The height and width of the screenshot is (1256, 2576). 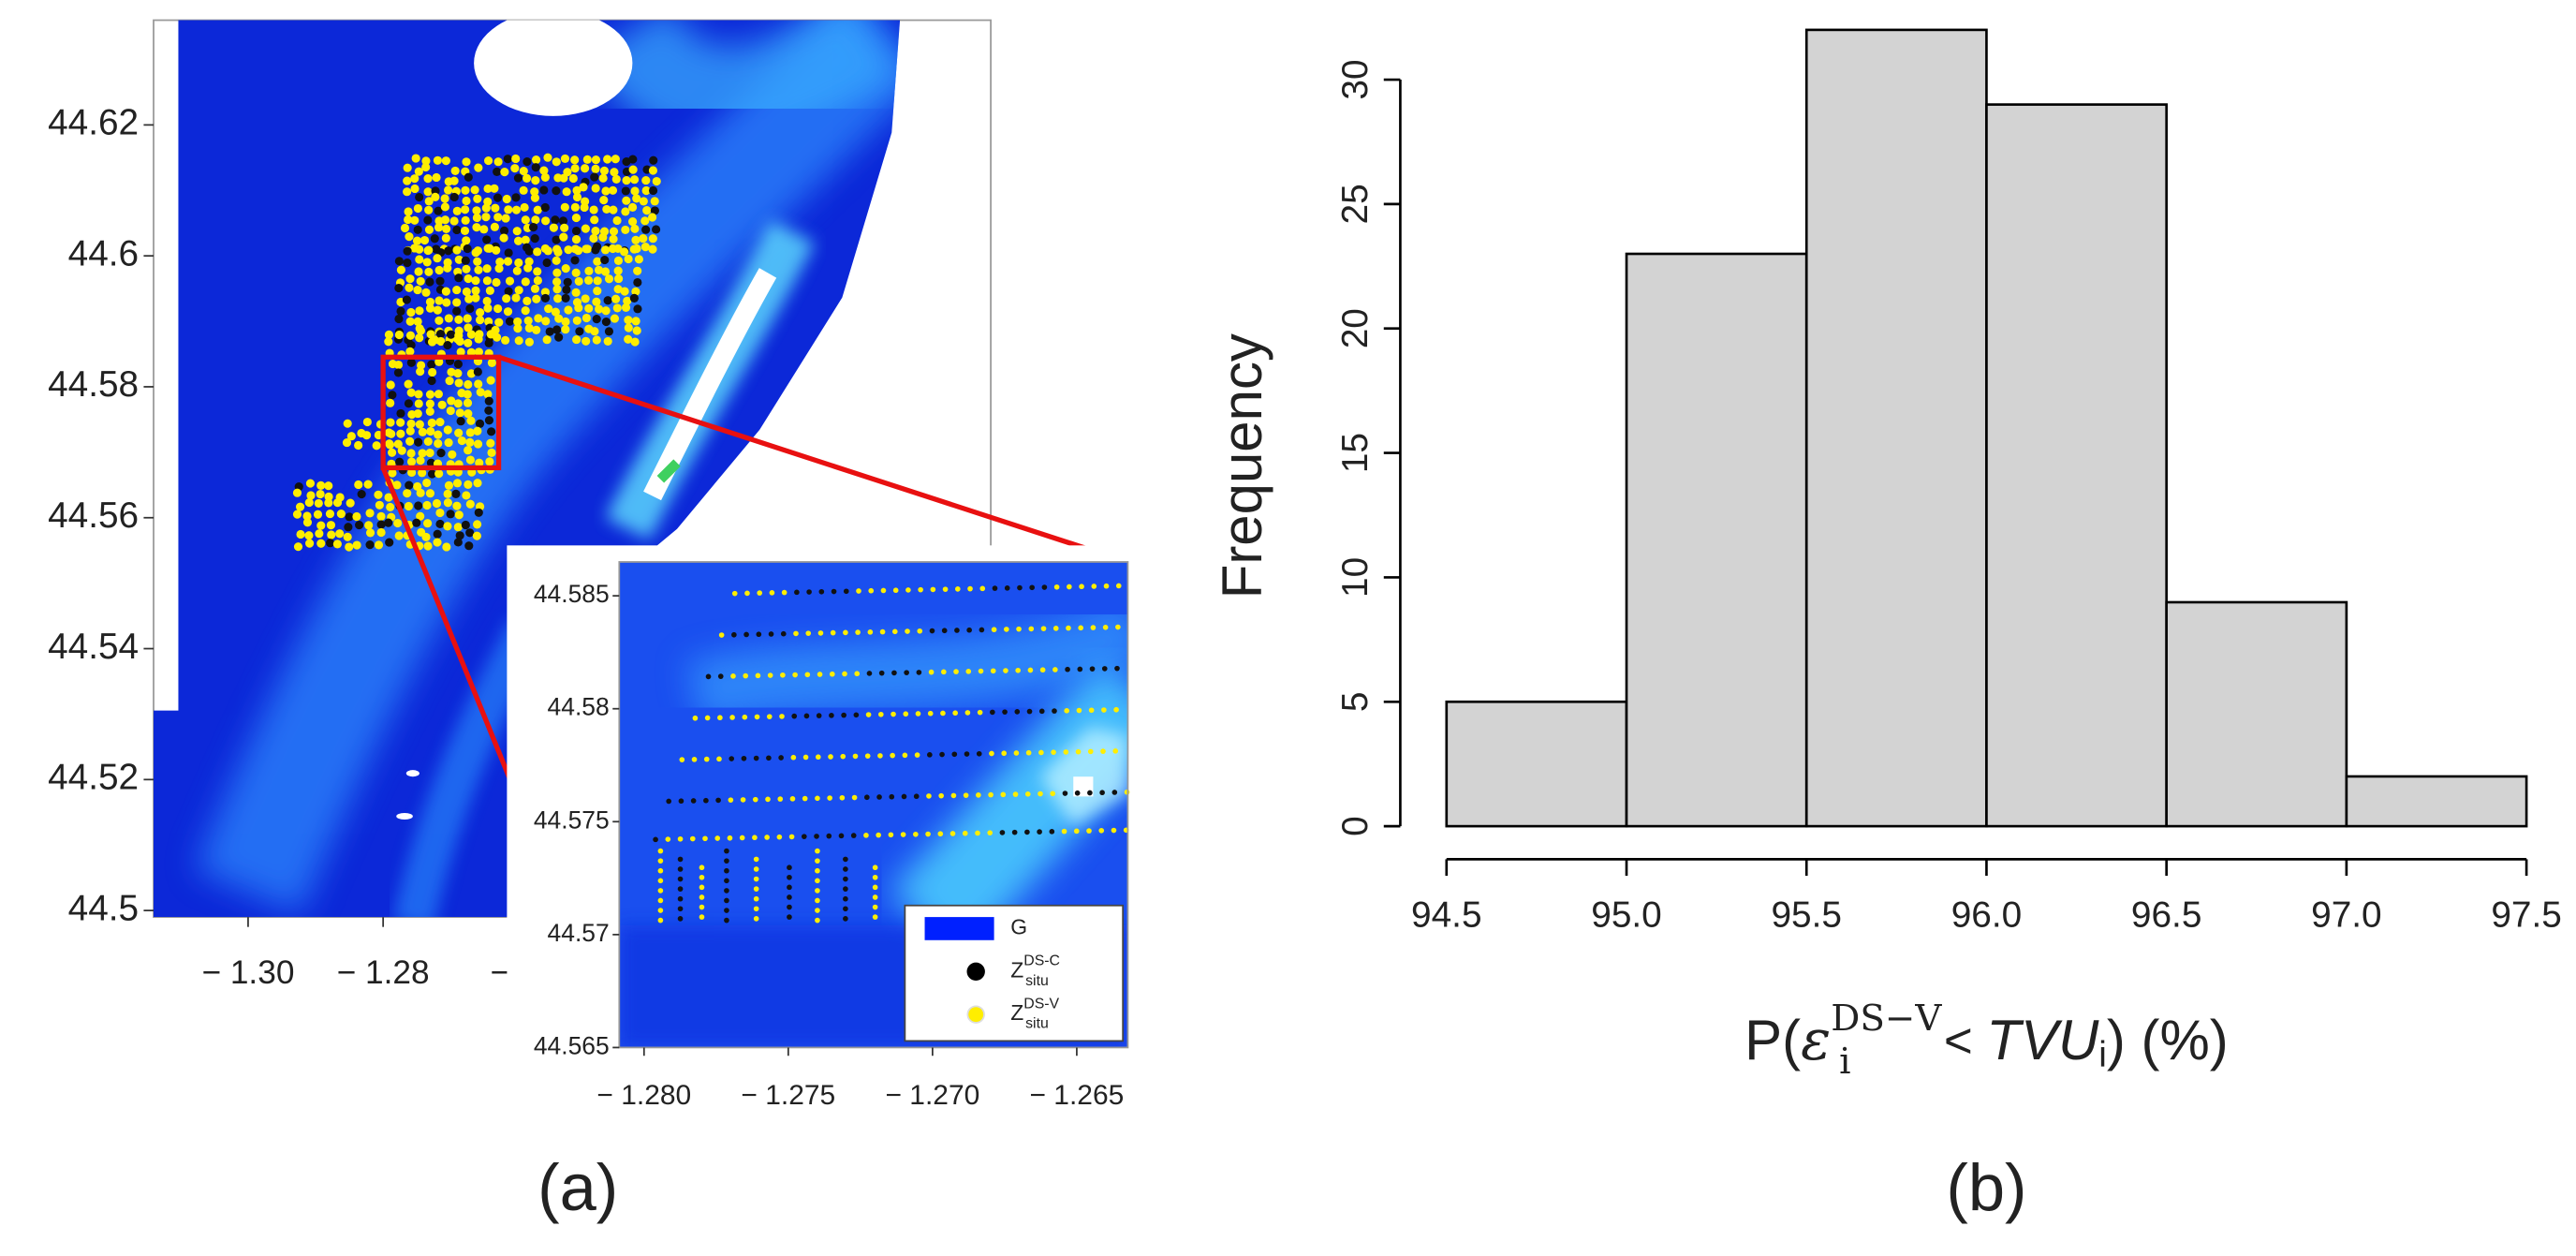 I want to click on y-tick-label: 30, so click(x=1355, y=79).